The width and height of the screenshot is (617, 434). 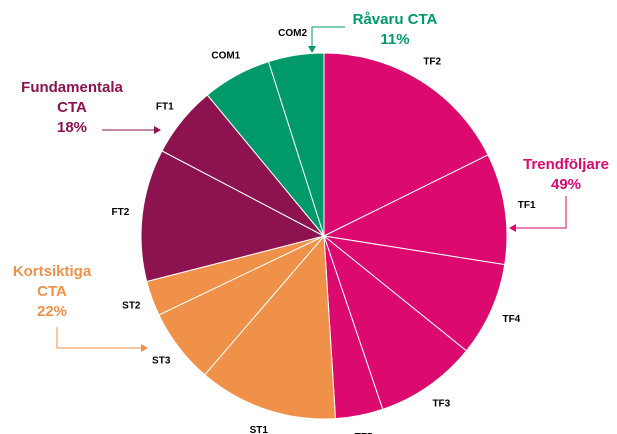 What do you see at coordinates (120, 212) in the screenshot?
I see `slice-label: FT2` at bounding box center [120, 212].